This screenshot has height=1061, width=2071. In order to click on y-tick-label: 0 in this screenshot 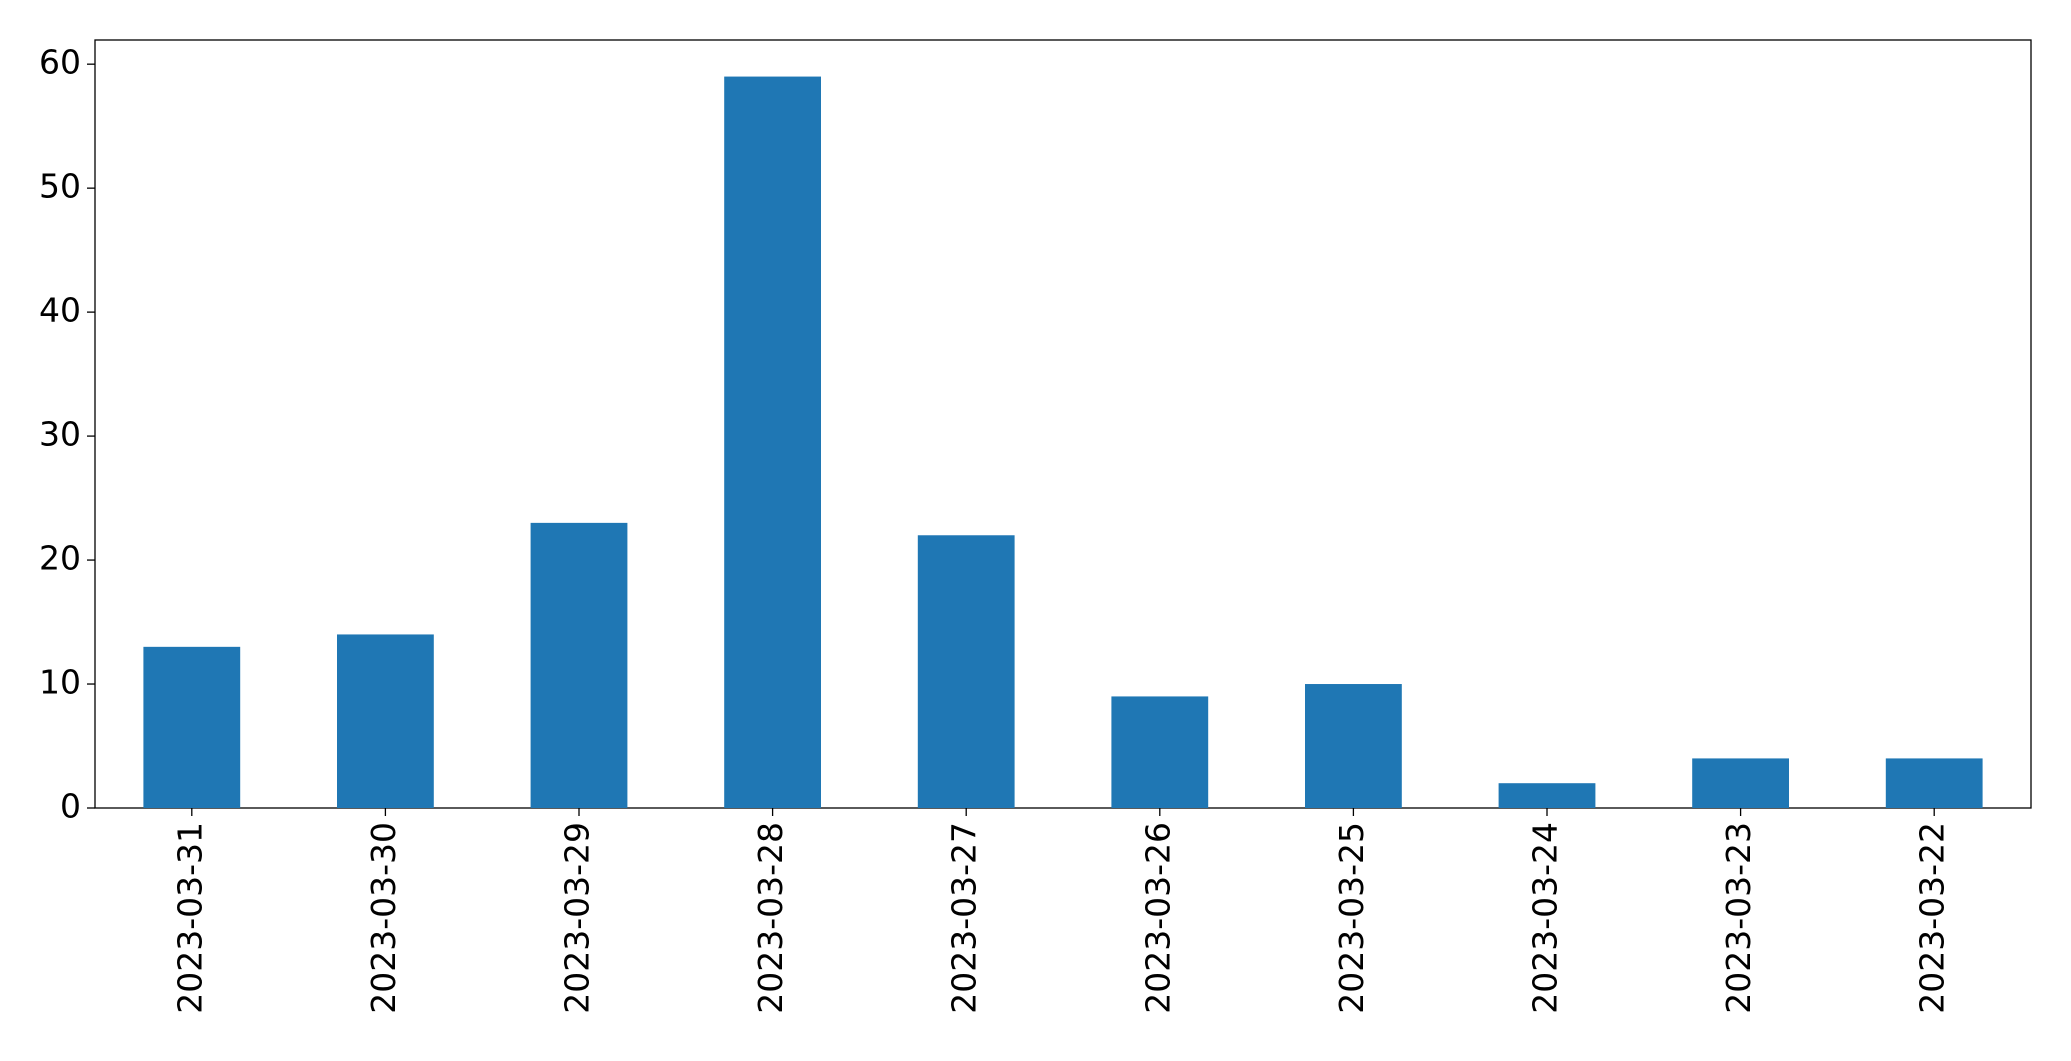, I will do `click(70, 806)`.